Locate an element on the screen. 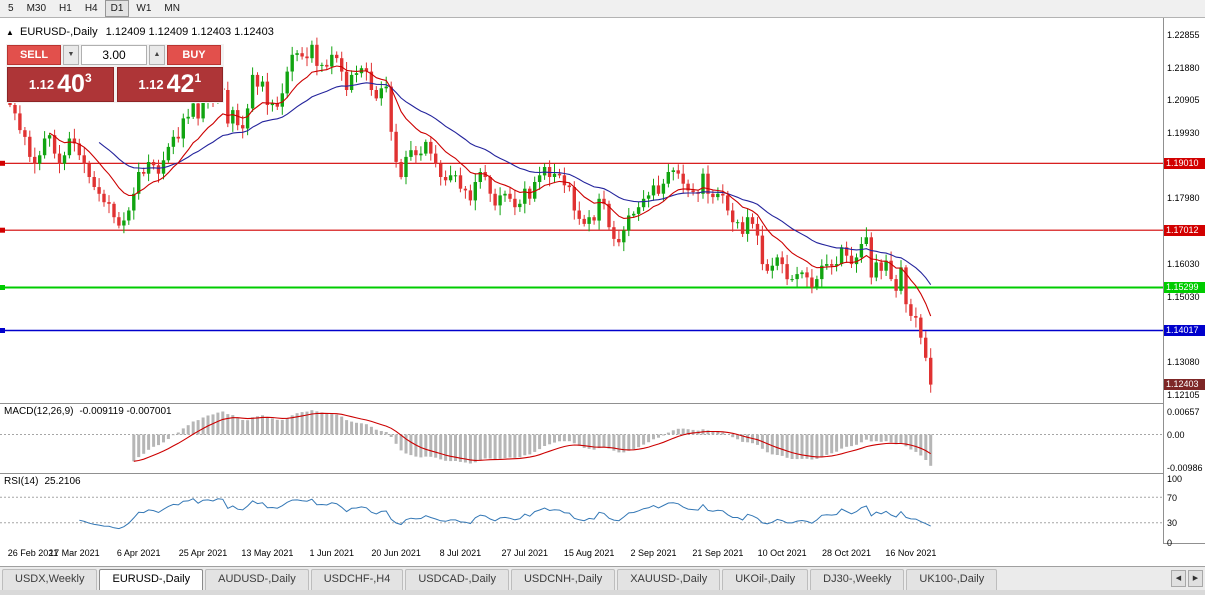 This screenshot has height=595, width=1205. price-tick-label: 1.17980 is located at coordinates (1183, 198).